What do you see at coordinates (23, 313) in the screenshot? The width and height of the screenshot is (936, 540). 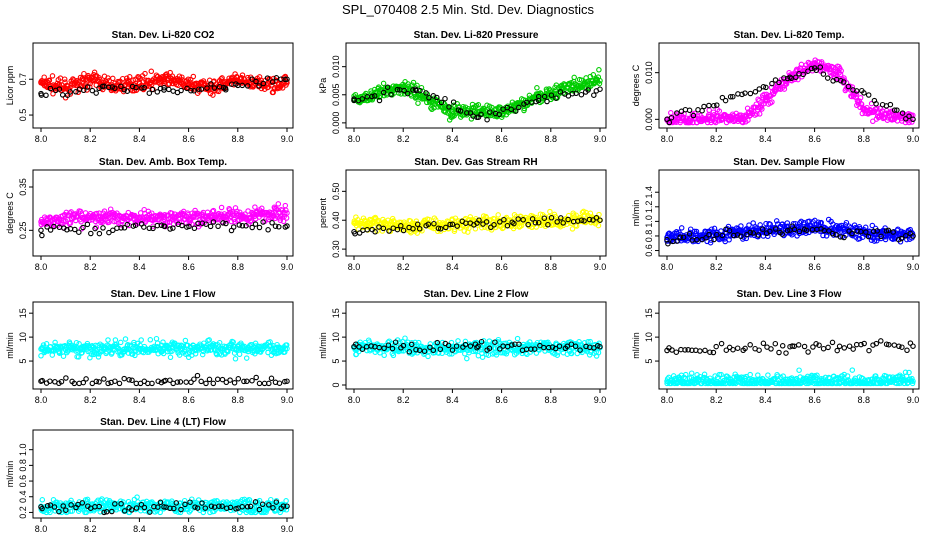 I see `y-tick-label: 15` at bounding box center [23, 313].